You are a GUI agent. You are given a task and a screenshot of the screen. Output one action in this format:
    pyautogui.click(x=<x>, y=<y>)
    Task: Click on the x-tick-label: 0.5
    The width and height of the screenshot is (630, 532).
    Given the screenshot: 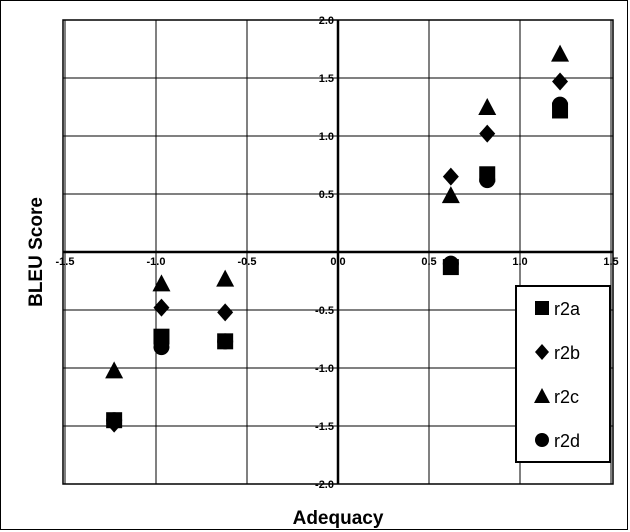 What is the action you would take?
    pyautogui.click(x=428, y=262)
    